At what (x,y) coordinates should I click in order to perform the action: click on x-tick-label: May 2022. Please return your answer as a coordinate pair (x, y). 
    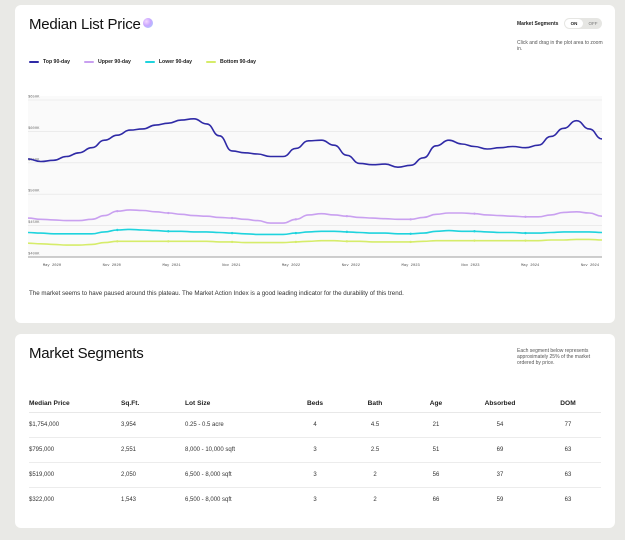
    Looking at the image, I should click on (291, 266).